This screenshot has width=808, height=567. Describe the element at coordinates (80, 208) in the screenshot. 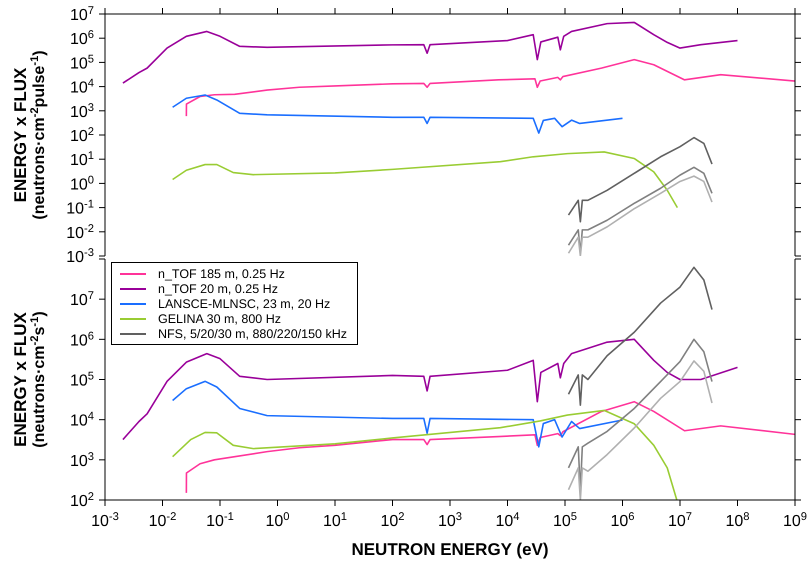

I see `y-tick-label: 10$^{-1}$` at that location.